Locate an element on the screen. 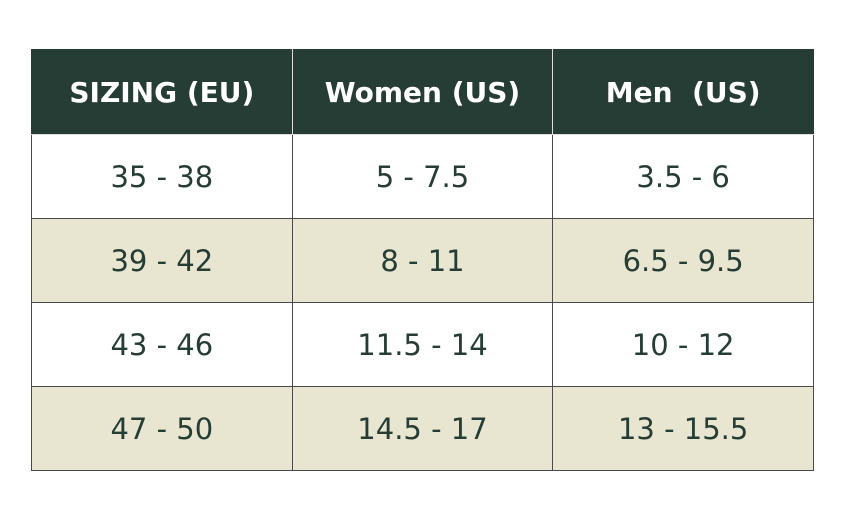  header-cell: Women (US) is located at coordinates (422, 92).